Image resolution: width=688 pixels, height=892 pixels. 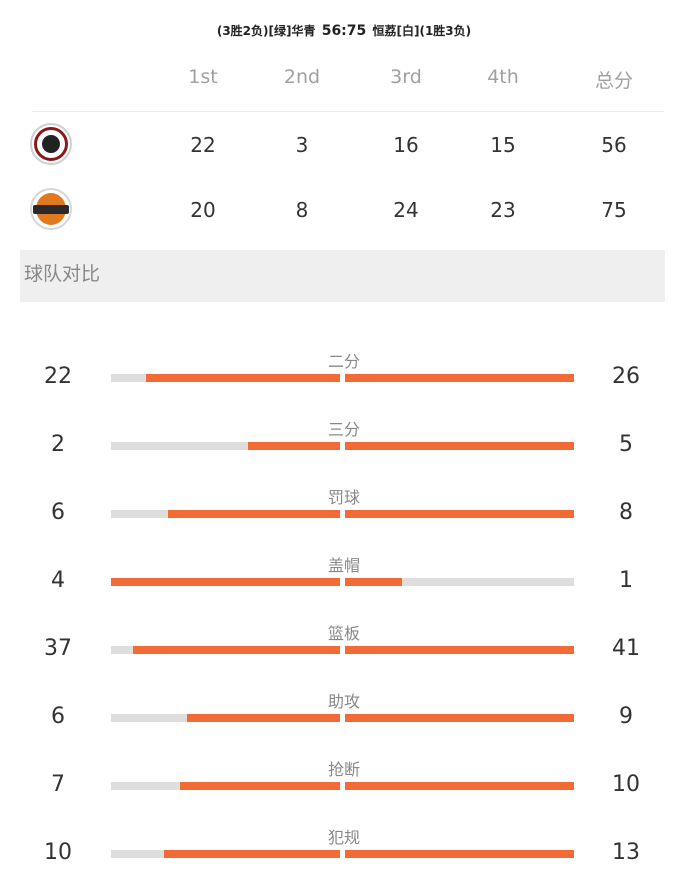 I want to click on team-compare-section-header: 球队对比, so click(x=342, y=276).